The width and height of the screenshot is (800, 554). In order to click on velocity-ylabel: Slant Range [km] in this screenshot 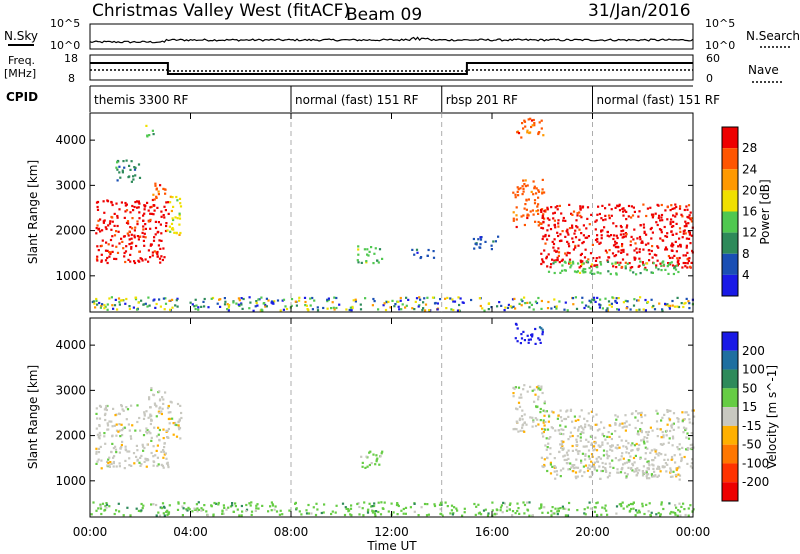, I will do `click(33, 417)`.